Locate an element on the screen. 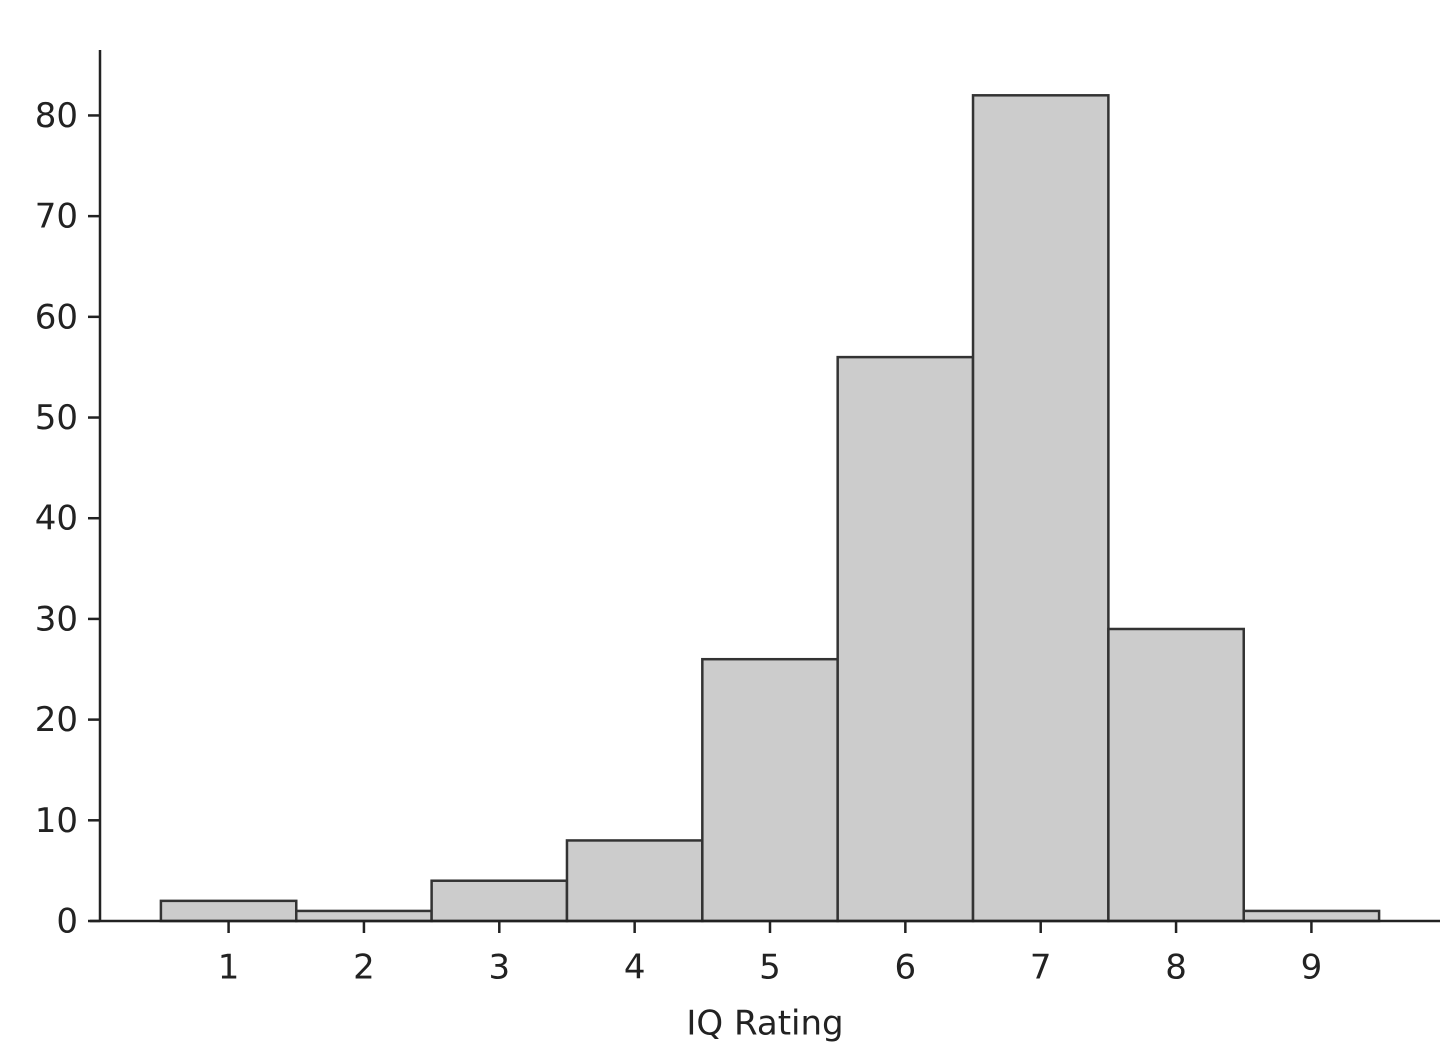 The image size is (1454, 1064). x-tick-label: 1 is located at coordinates (229, 968).